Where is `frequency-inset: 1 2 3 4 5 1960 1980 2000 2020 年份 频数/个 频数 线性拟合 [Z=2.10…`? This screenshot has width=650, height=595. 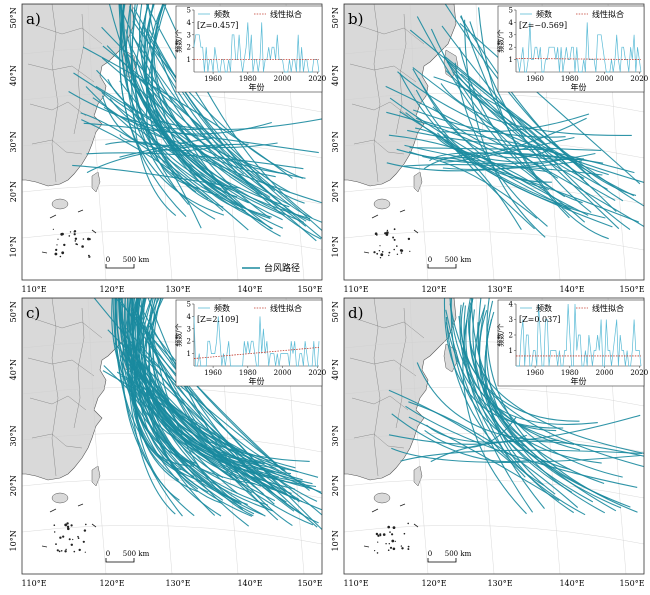 frequency-inset: 1 2 3 4 5 1960 1980 2000 2020 年份 频数/个 频数 线性拟合 [Z=2.10… is located at coordinates (250, 343).